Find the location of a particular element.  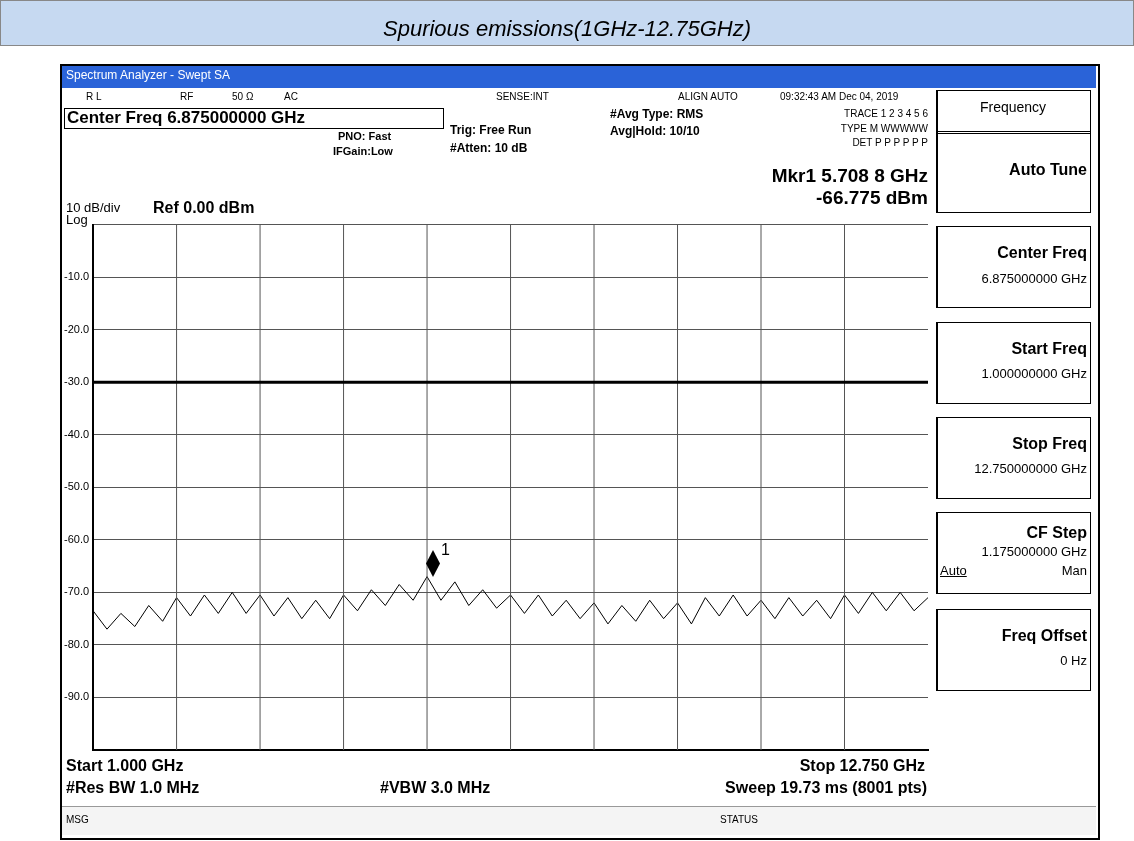

text: 6.875000000 GHz is located at coordinates (1034, 279).